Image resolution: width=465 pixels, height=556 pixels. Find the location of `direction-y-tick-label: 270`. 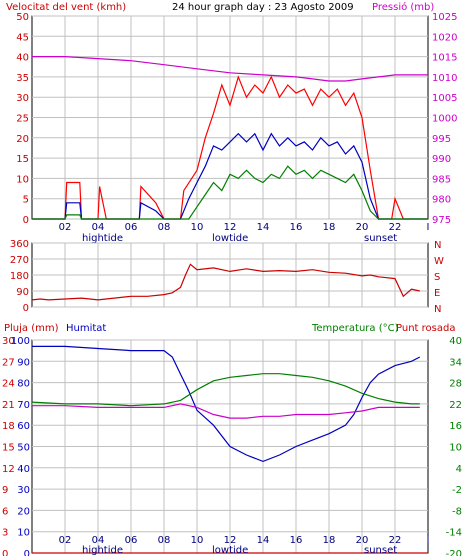

direction-y-tick-label: 270 is located at coordinates (19, 260).